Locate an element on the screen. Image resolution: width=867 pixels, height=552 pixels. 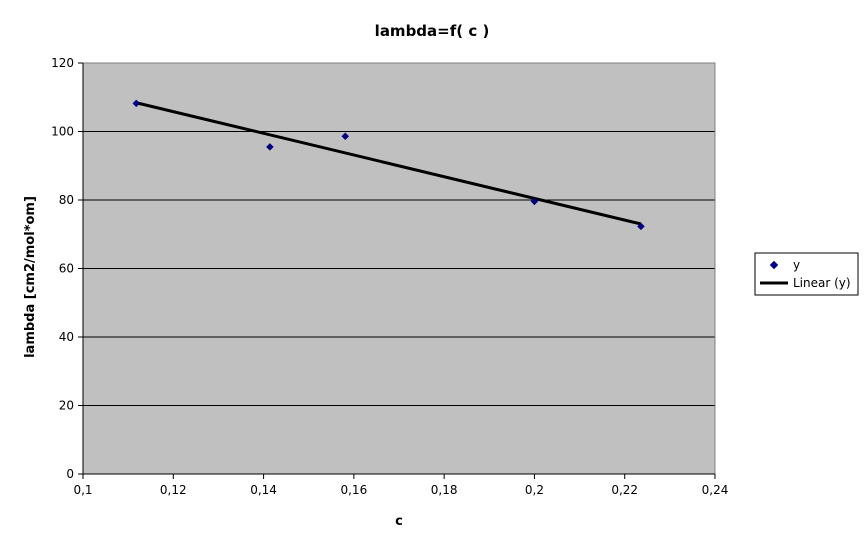
legend-box is located at coordinates (806, 274).